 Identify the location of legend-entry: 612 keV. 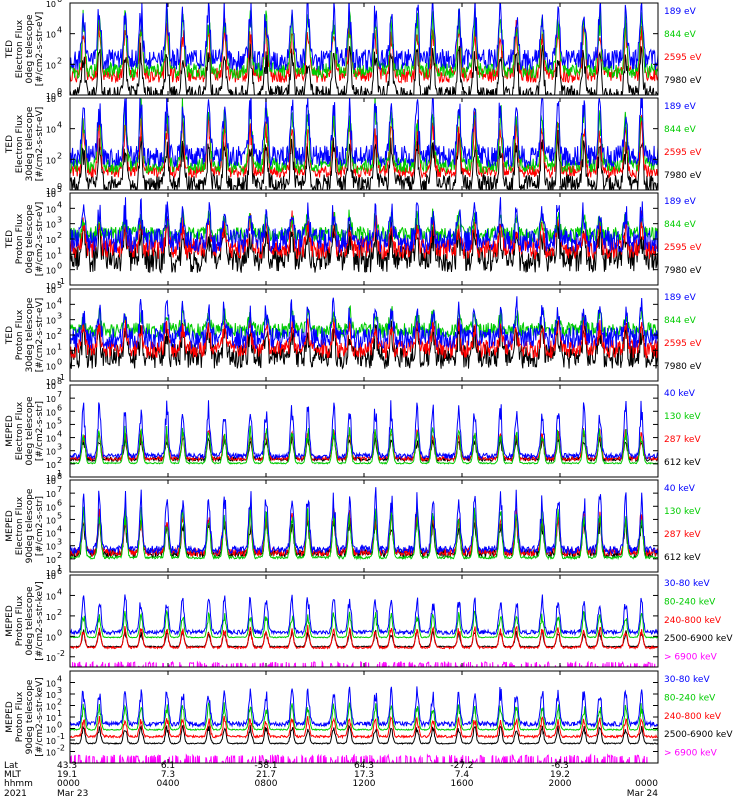
(682, 463).